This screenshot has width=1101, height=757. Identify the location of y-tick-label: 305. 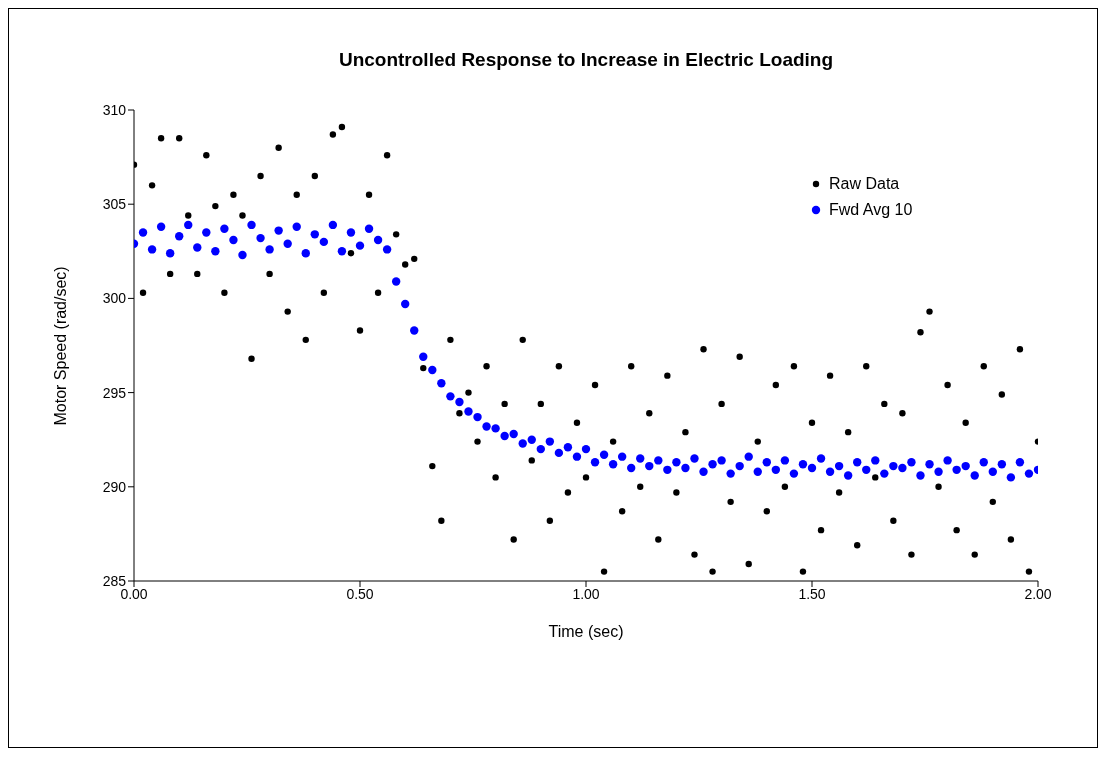
(114, 204).